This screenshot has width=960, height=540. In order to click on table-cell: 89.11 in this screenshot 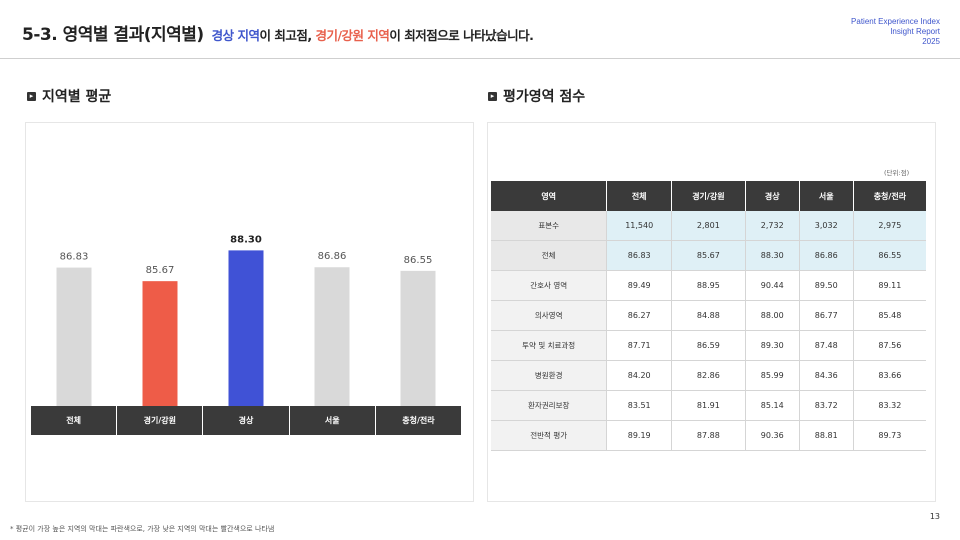, I will do `click(889, 285)`.